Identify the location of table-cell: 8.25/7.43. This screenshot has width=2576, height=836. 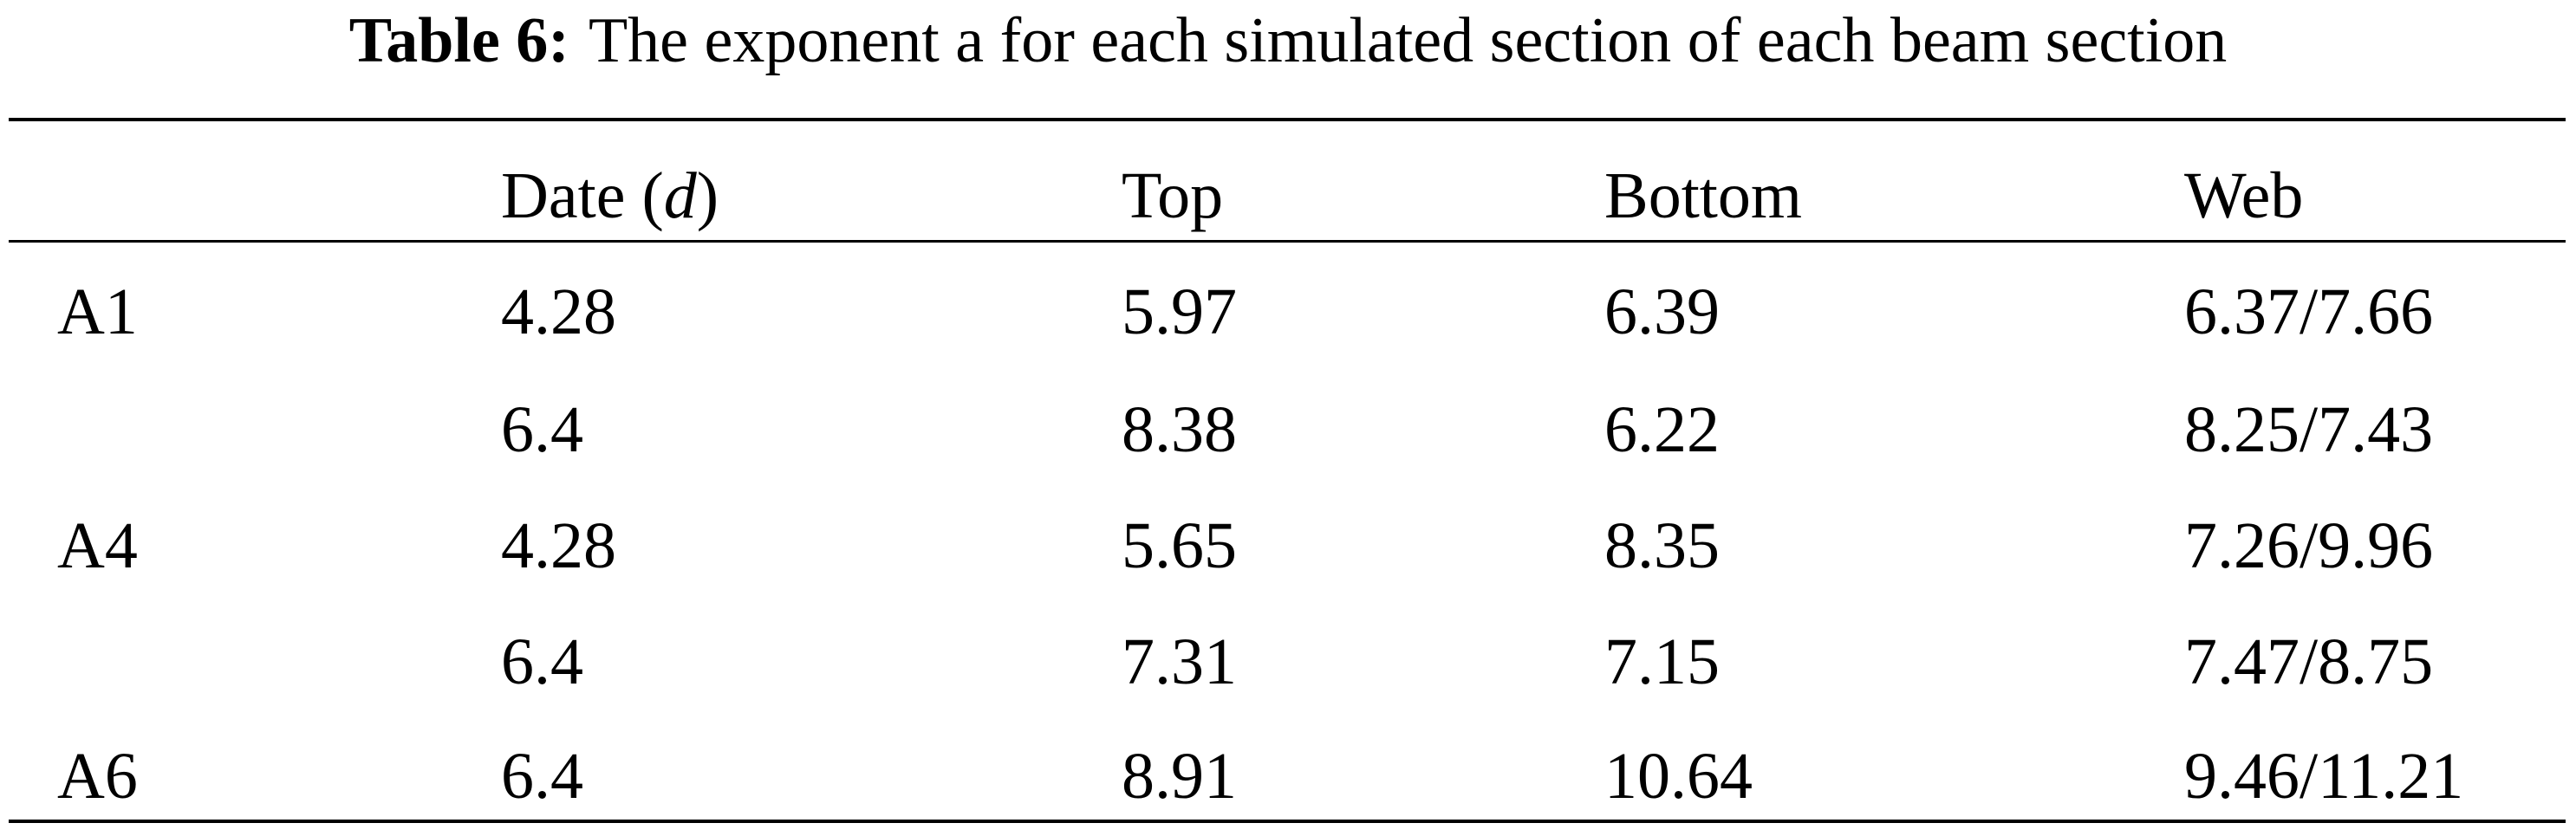
(2309, 429).